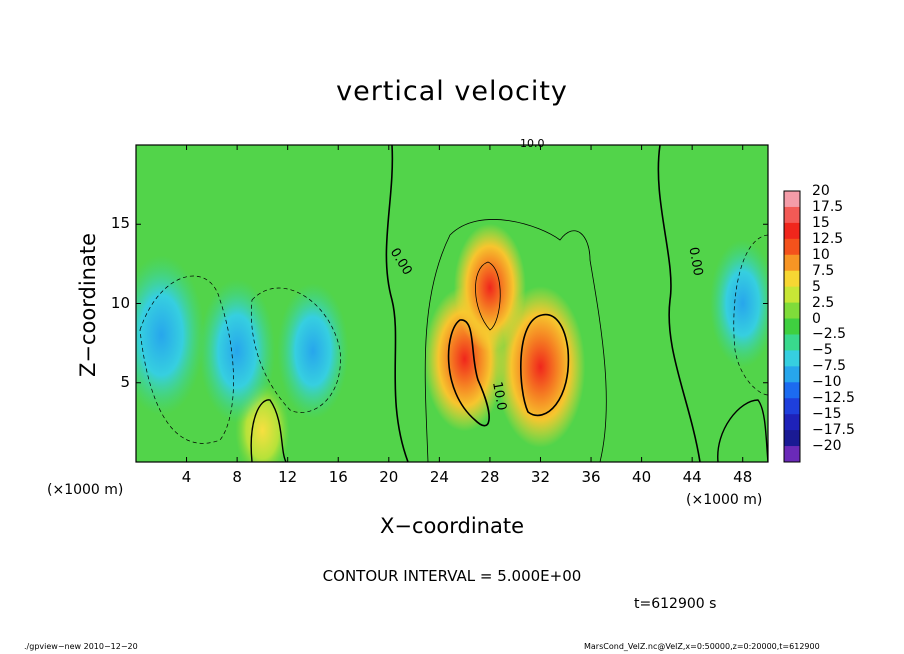  What do you see at coordinates (724, 500) in the screenshot?
I see `x-unit-label-right: (×1000 m)` at bounding box center [724, 500].